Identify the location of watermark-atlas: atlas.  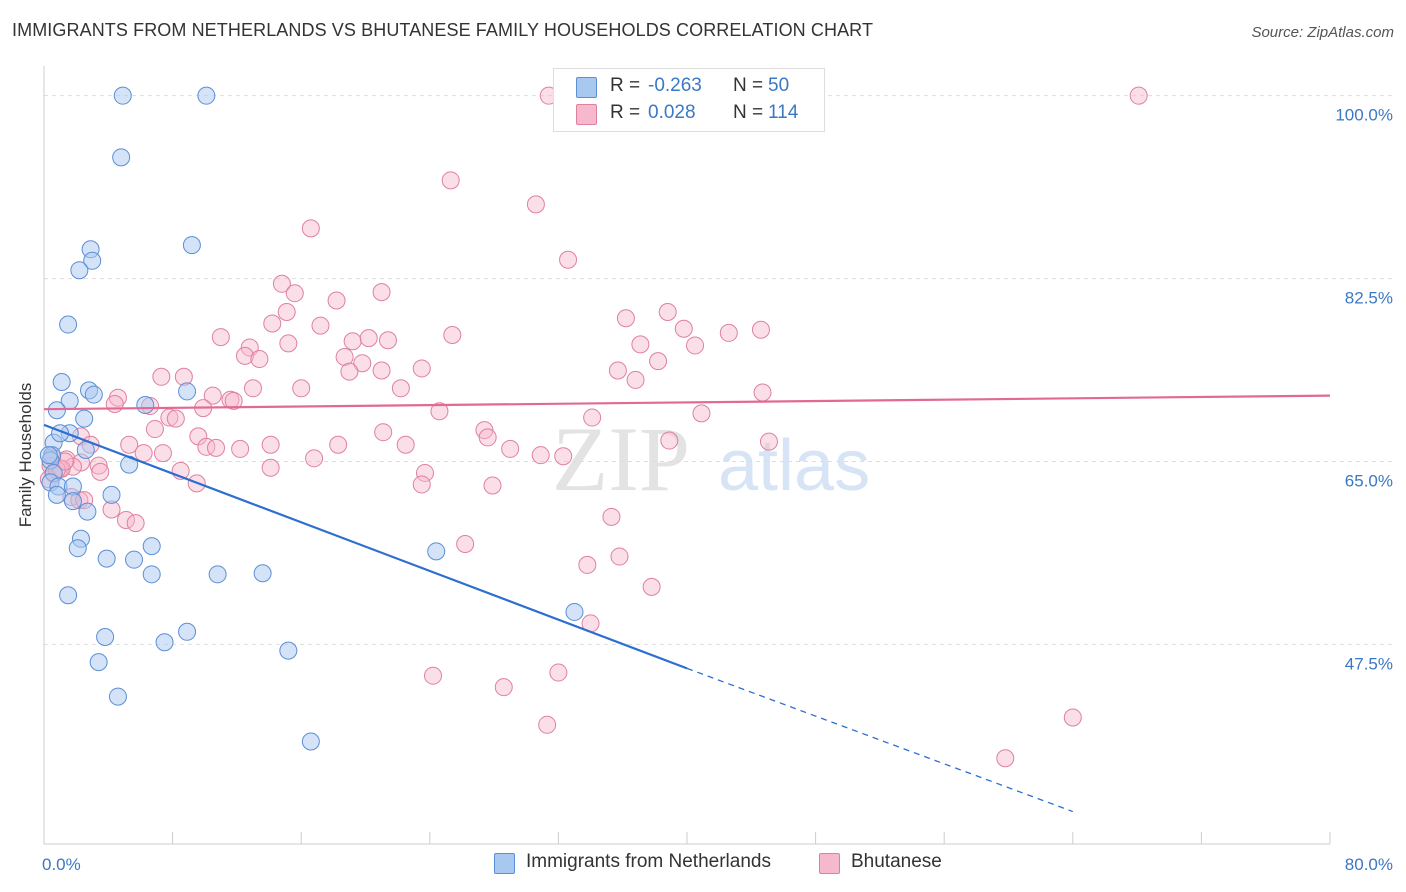
(794, 466).